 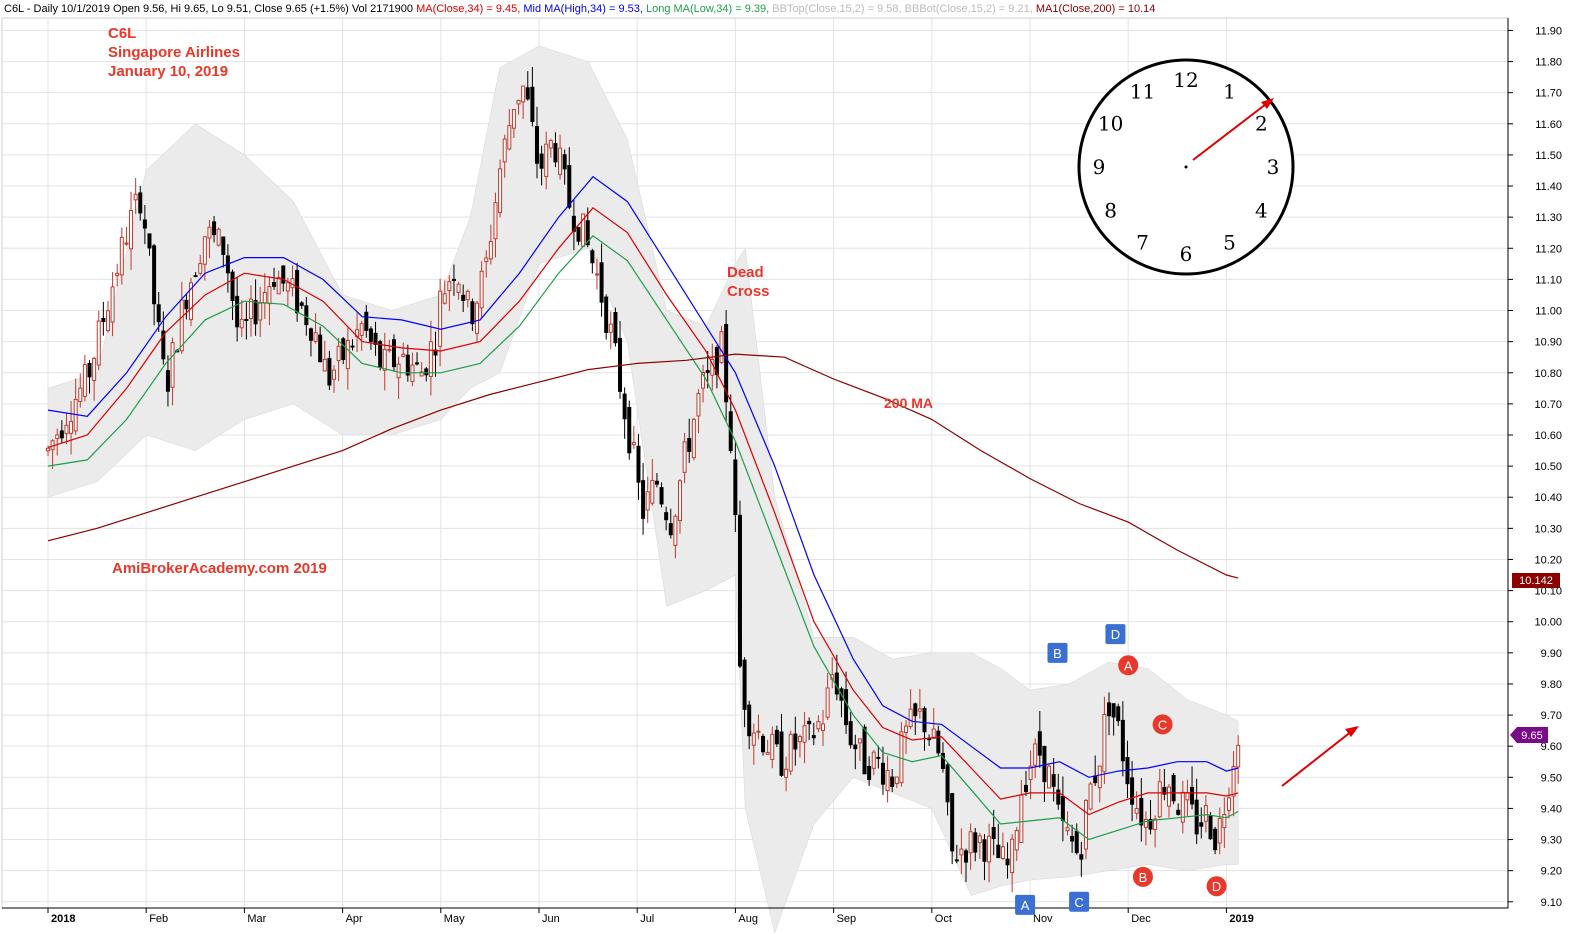 What do you see at coordinates (1548, 94) in the screenshot?
I see `y-tick-label-26: 11.70` at bounding box center [1548, 94].